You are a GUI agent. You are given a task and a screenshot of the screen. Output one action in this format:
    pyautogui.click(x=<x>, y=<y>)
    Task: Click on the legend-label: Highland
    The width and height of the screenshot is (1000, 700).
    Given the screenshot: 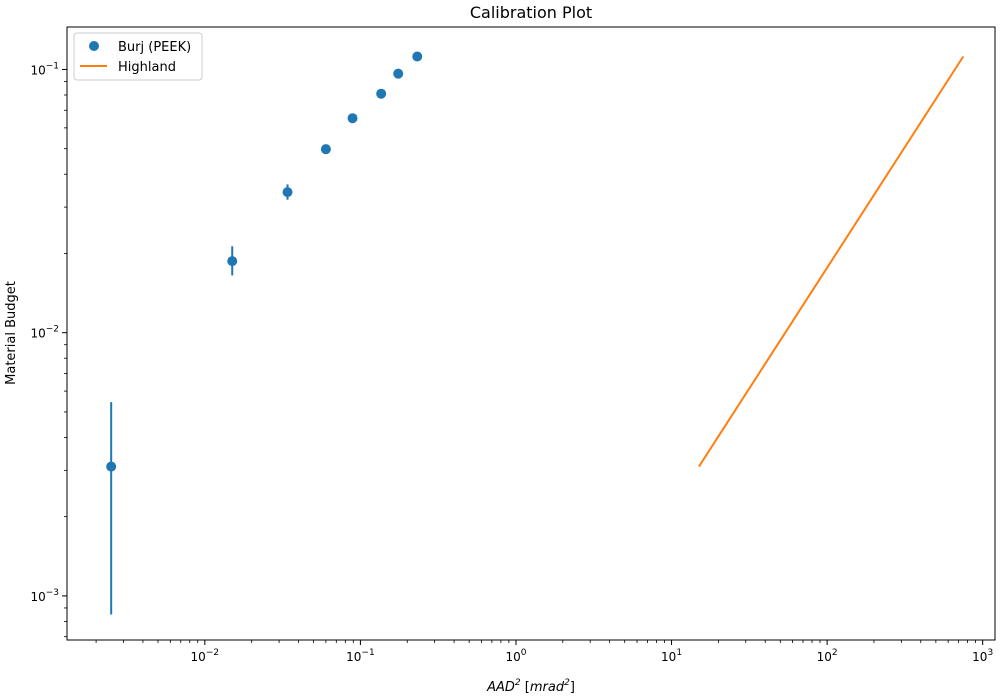 What is the action you would take?
    pyautogui.click(x=147, y=67)
    